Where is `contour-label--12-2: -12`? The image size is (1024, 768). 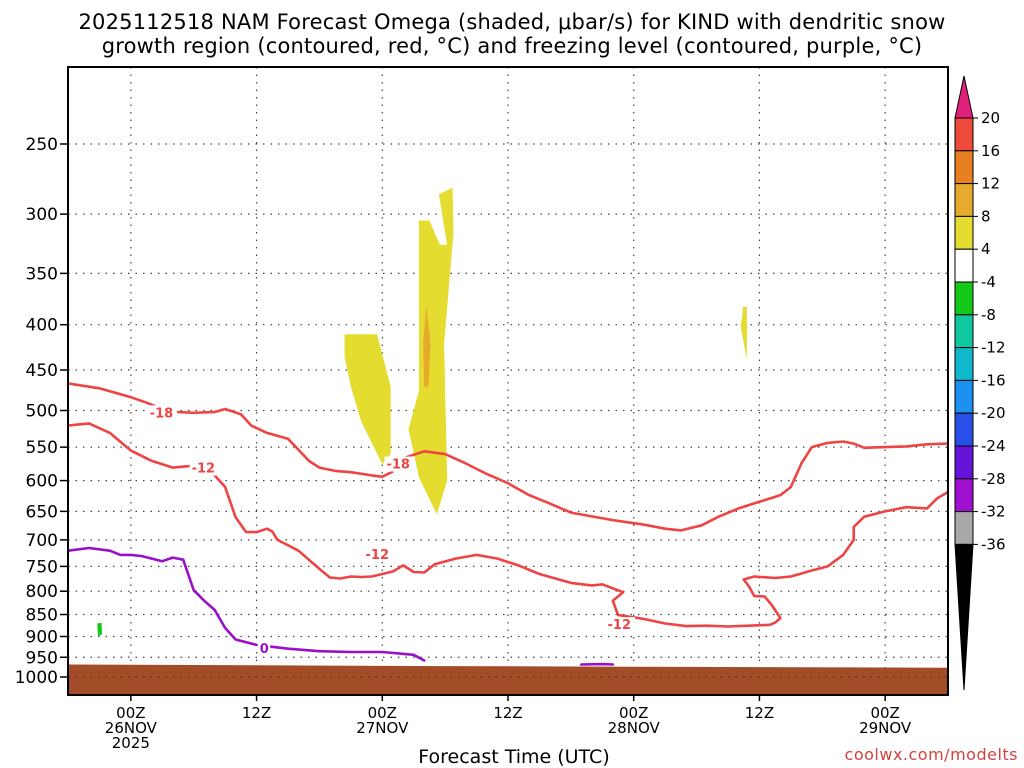 contour-label--12-2: -12 is located at coordinates (378, 555).